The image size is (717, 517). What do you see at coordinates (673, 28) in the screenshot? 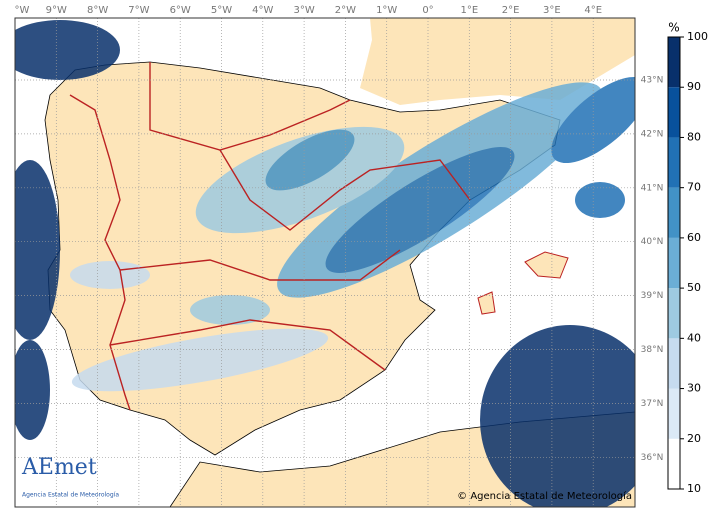
I see `colorbar-unit: %` at bounding box center [673, 28].